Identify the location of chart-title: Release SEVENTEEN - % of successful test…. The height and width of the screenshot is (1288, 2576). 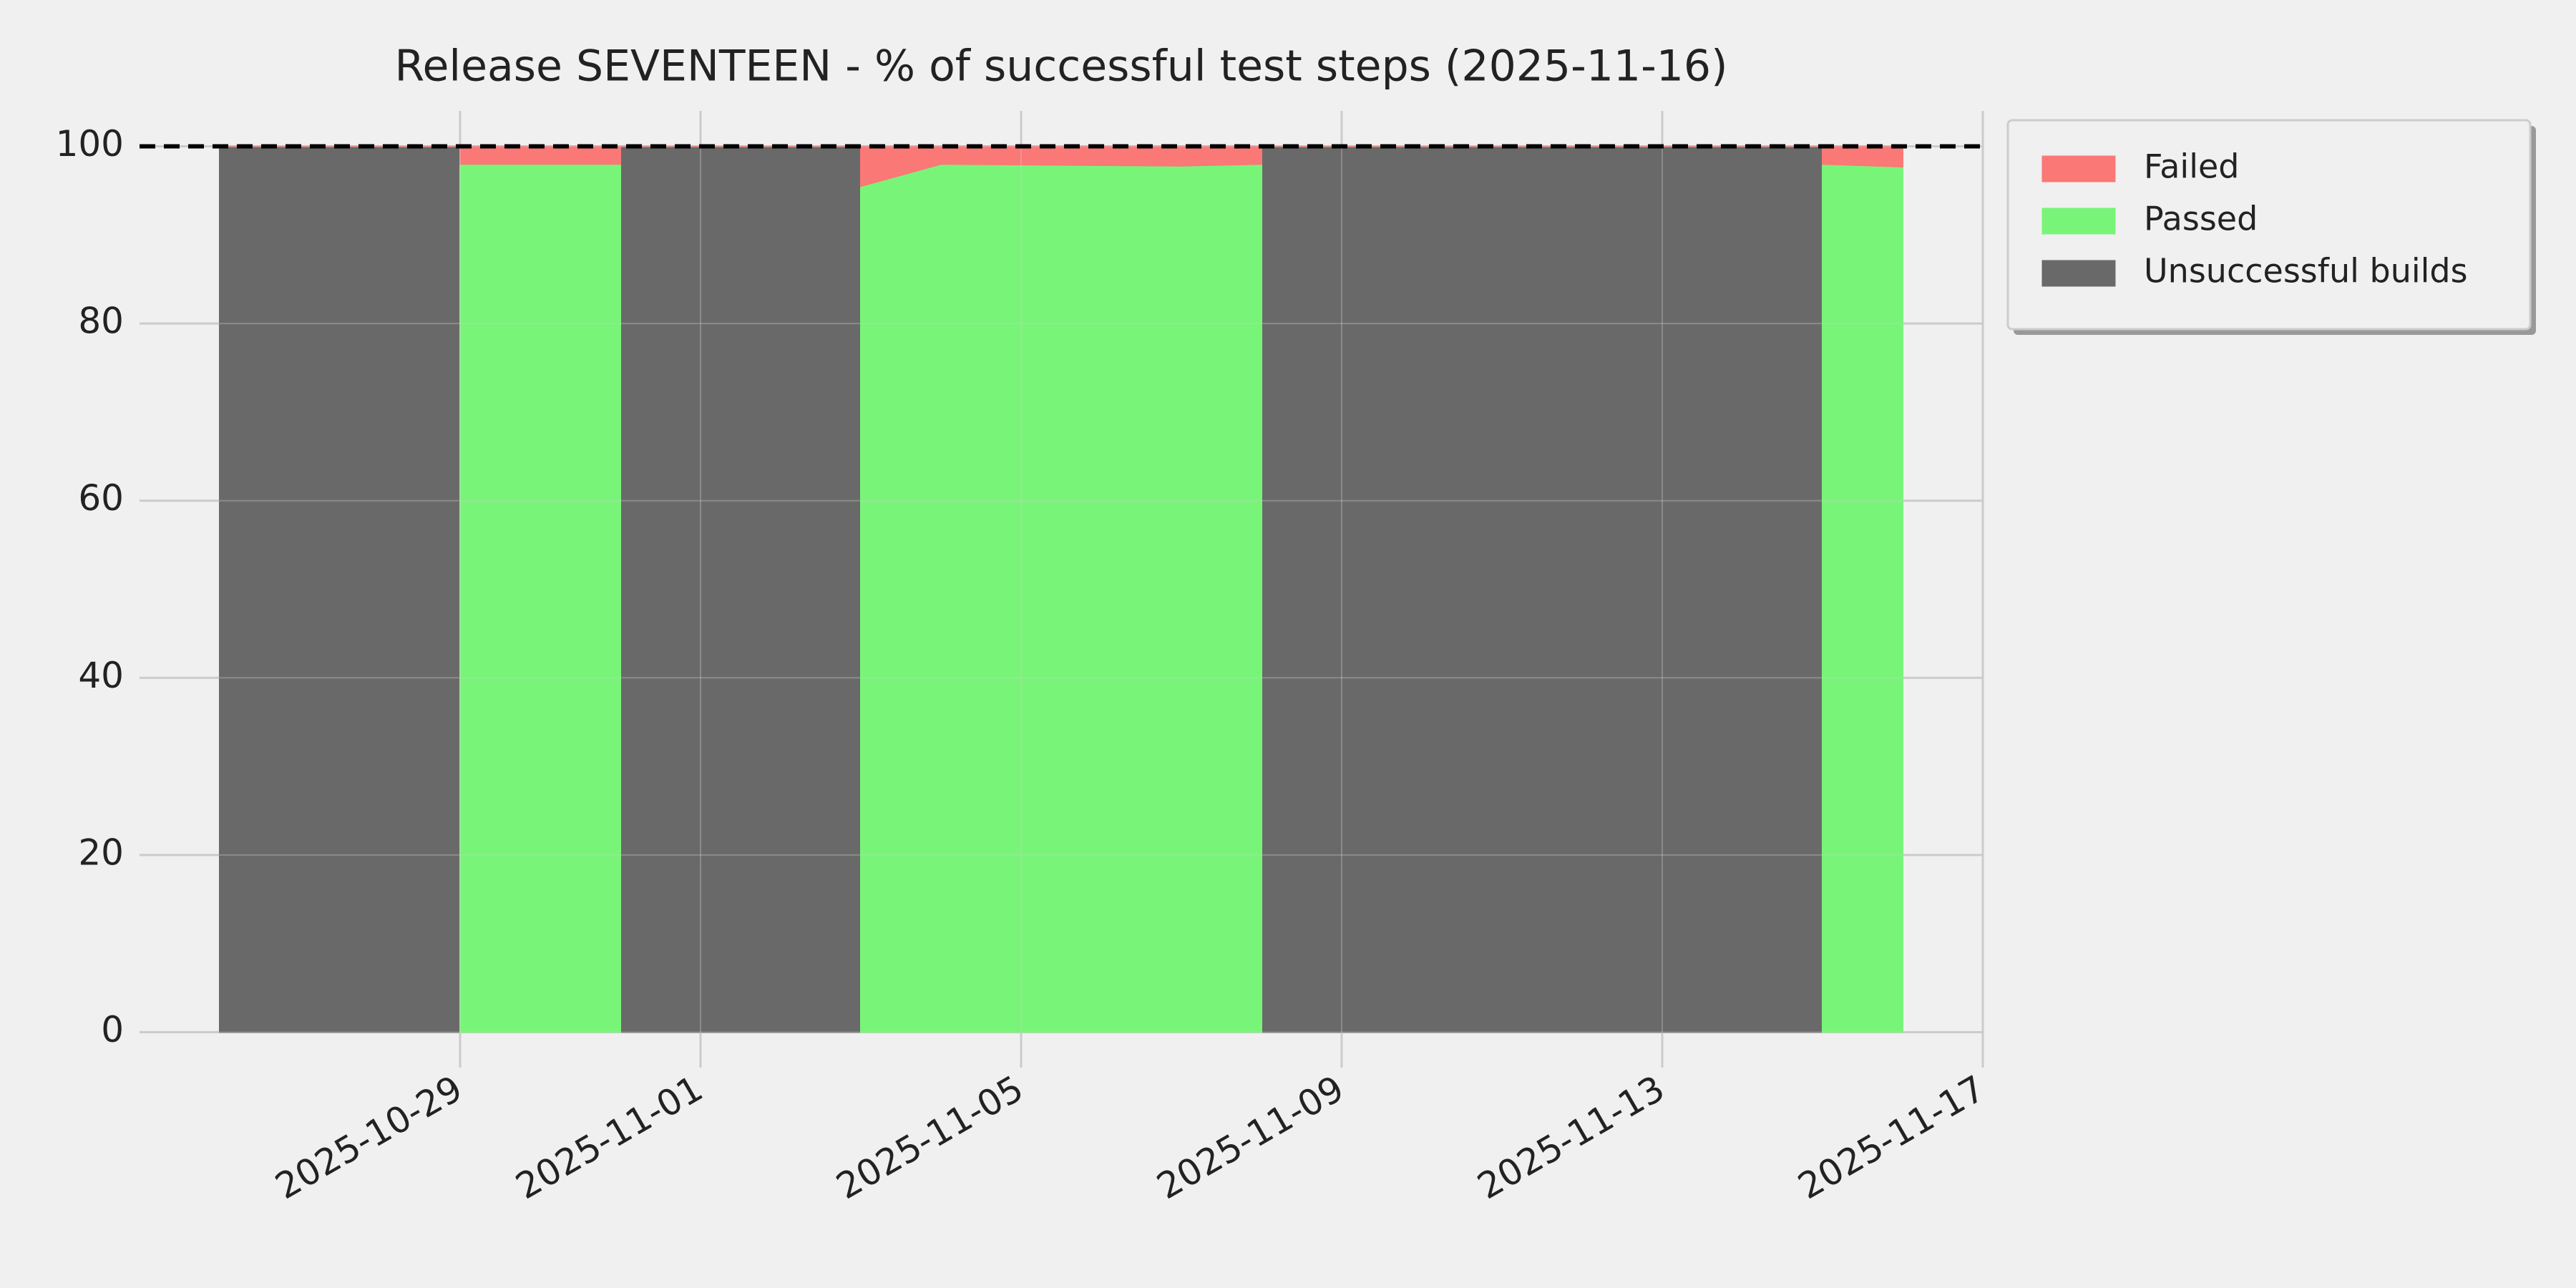
(1061, 67).